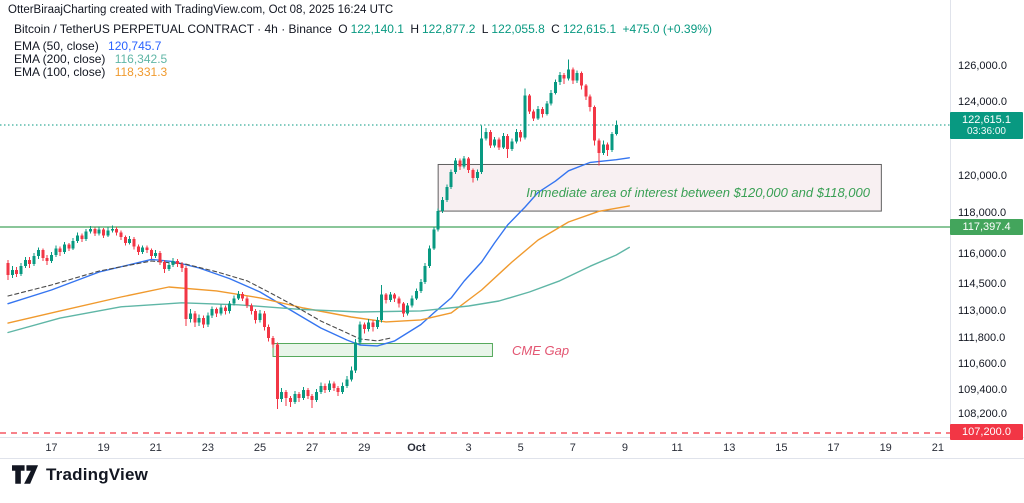 This screenshot has height=503, width=1024. Describe the element at coordinates (382, 350) in the screenshot. I see `cme-gap-box` at that location.